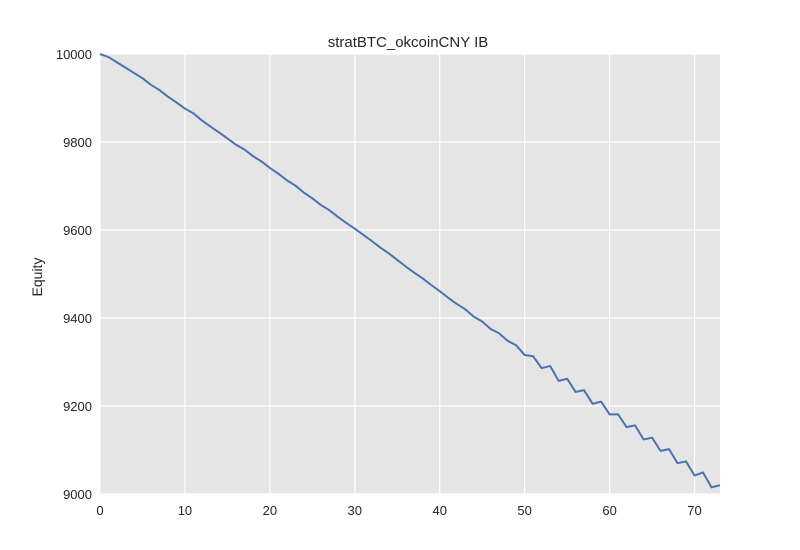  I want to click on y-tick-label: 9800, so click(77, 142).